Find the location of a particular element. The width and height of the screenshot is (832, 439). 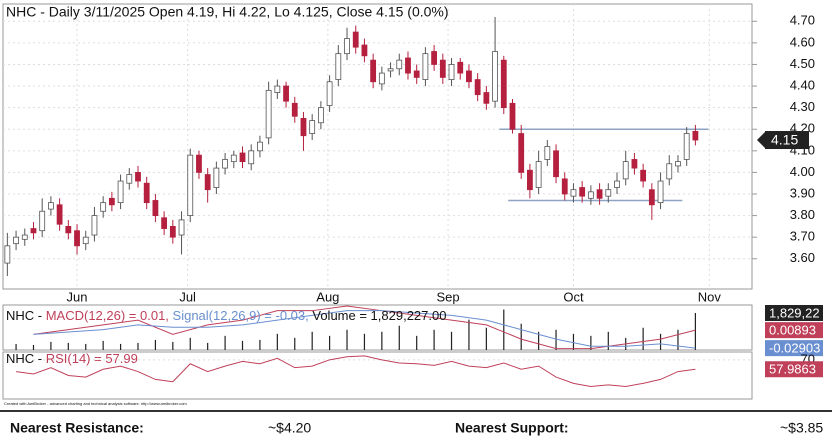

series-last-label: 0.00893 is located at coordinates (792, 330).